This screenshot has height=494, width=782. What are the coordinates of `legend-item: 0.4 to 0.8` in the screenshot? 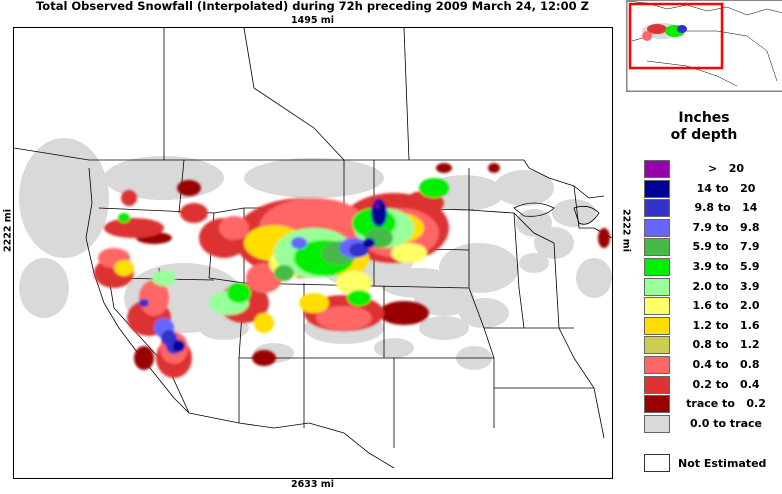 It's located at (713, 365).